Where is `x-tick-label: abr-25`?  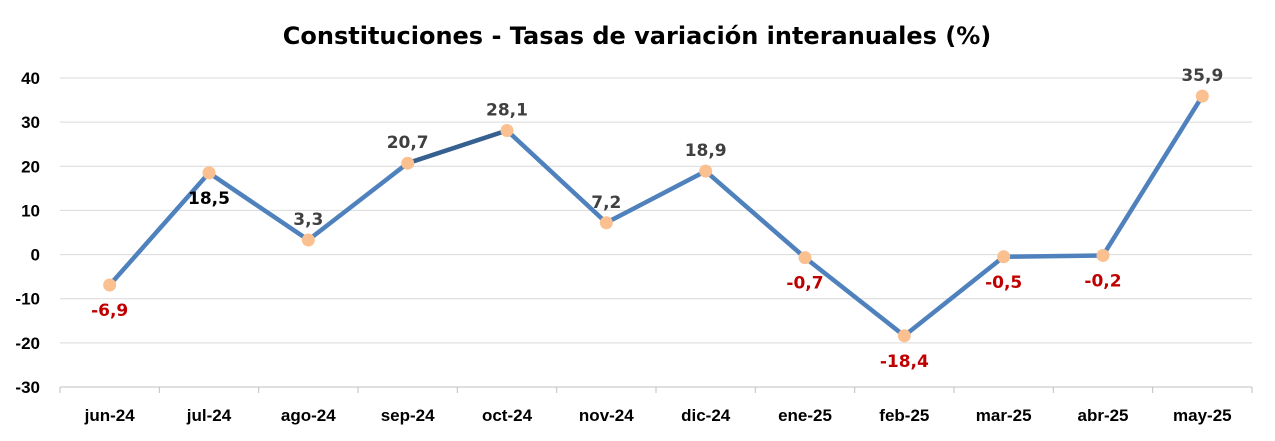 x-tick-label: abr-25 is located at coordinates (1102, 415).